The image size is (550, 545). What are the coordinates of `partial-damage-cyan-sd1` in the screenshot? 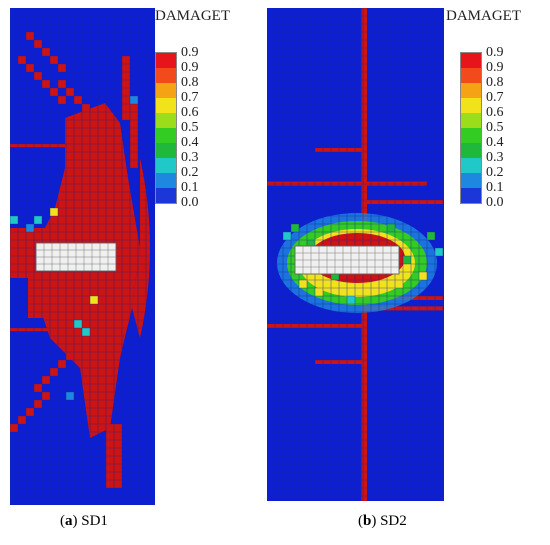 It's located at (50, 276).